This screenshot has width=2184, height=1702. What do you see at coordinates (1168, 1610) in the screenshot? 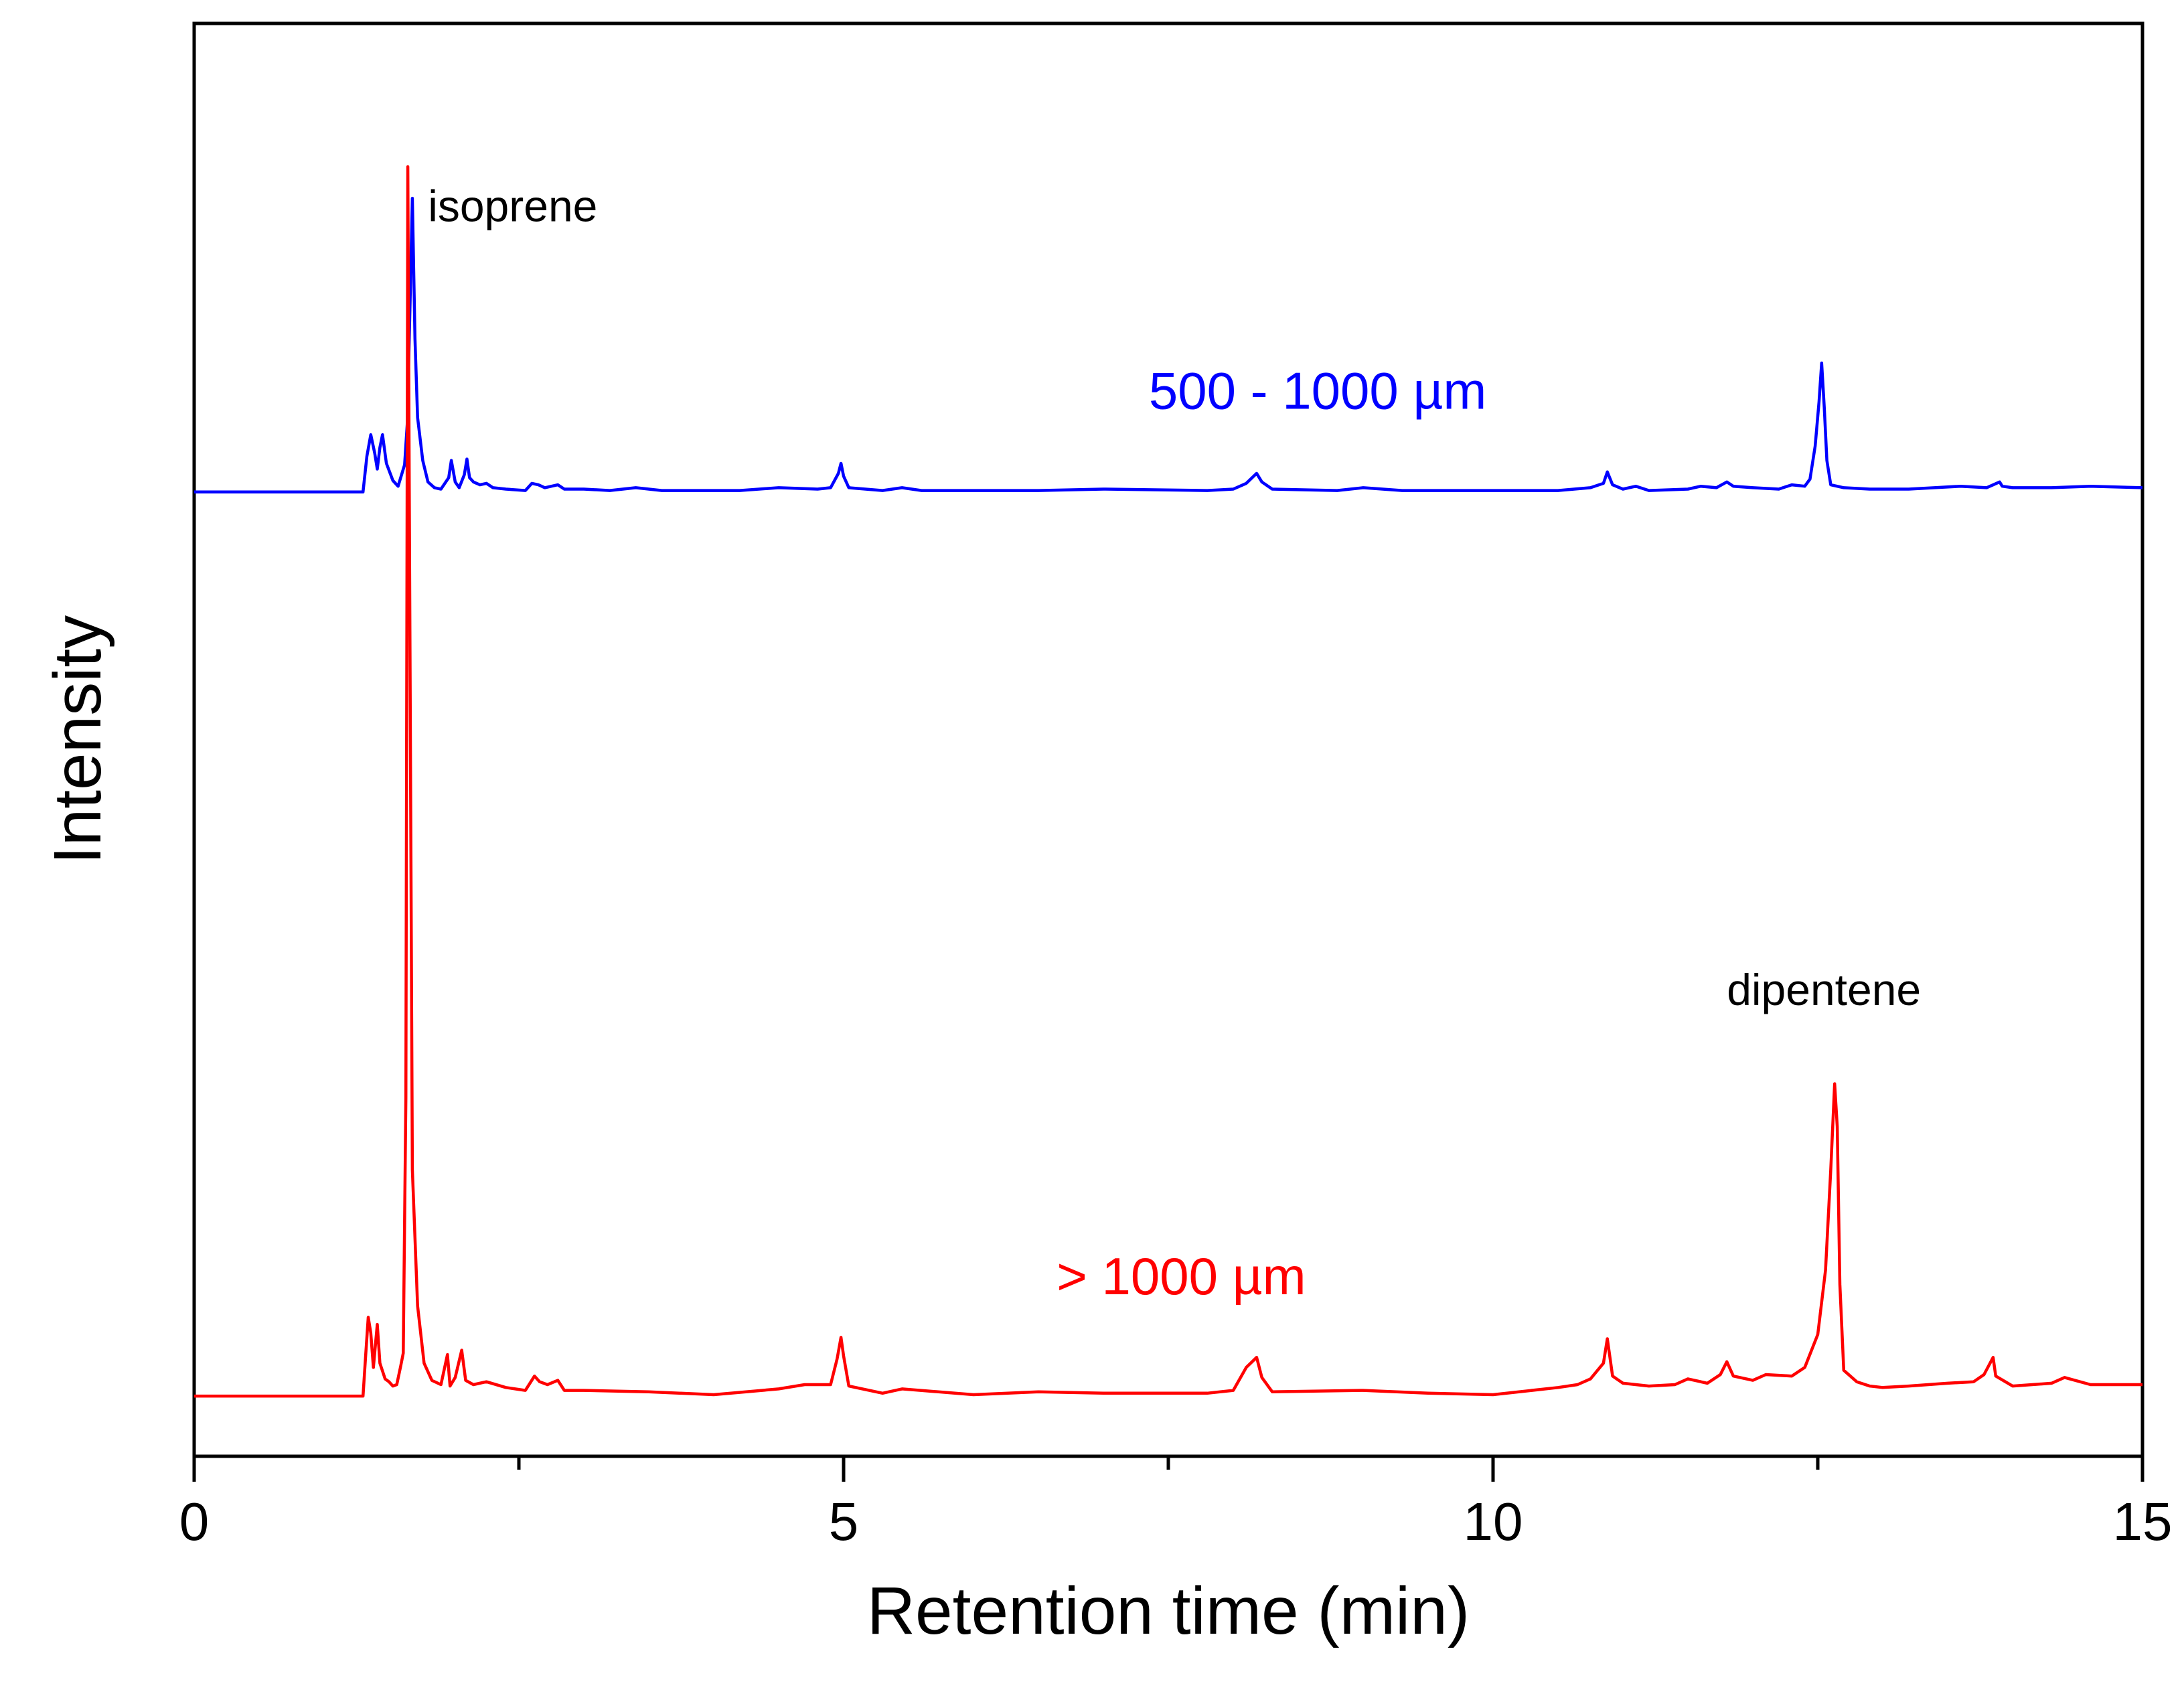
I see `x-axis-title: Retention time (min)` at bounding box center [1168, 1610].